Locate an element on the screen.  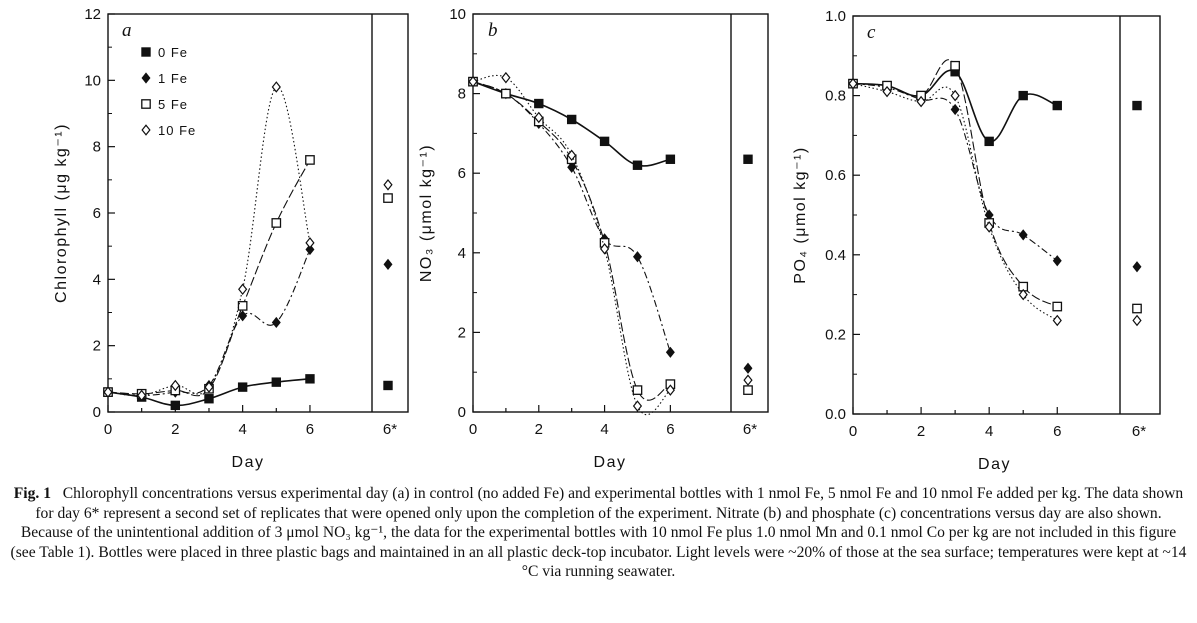
y-tick-label: 0.8 is located at coordinates (835, 96).